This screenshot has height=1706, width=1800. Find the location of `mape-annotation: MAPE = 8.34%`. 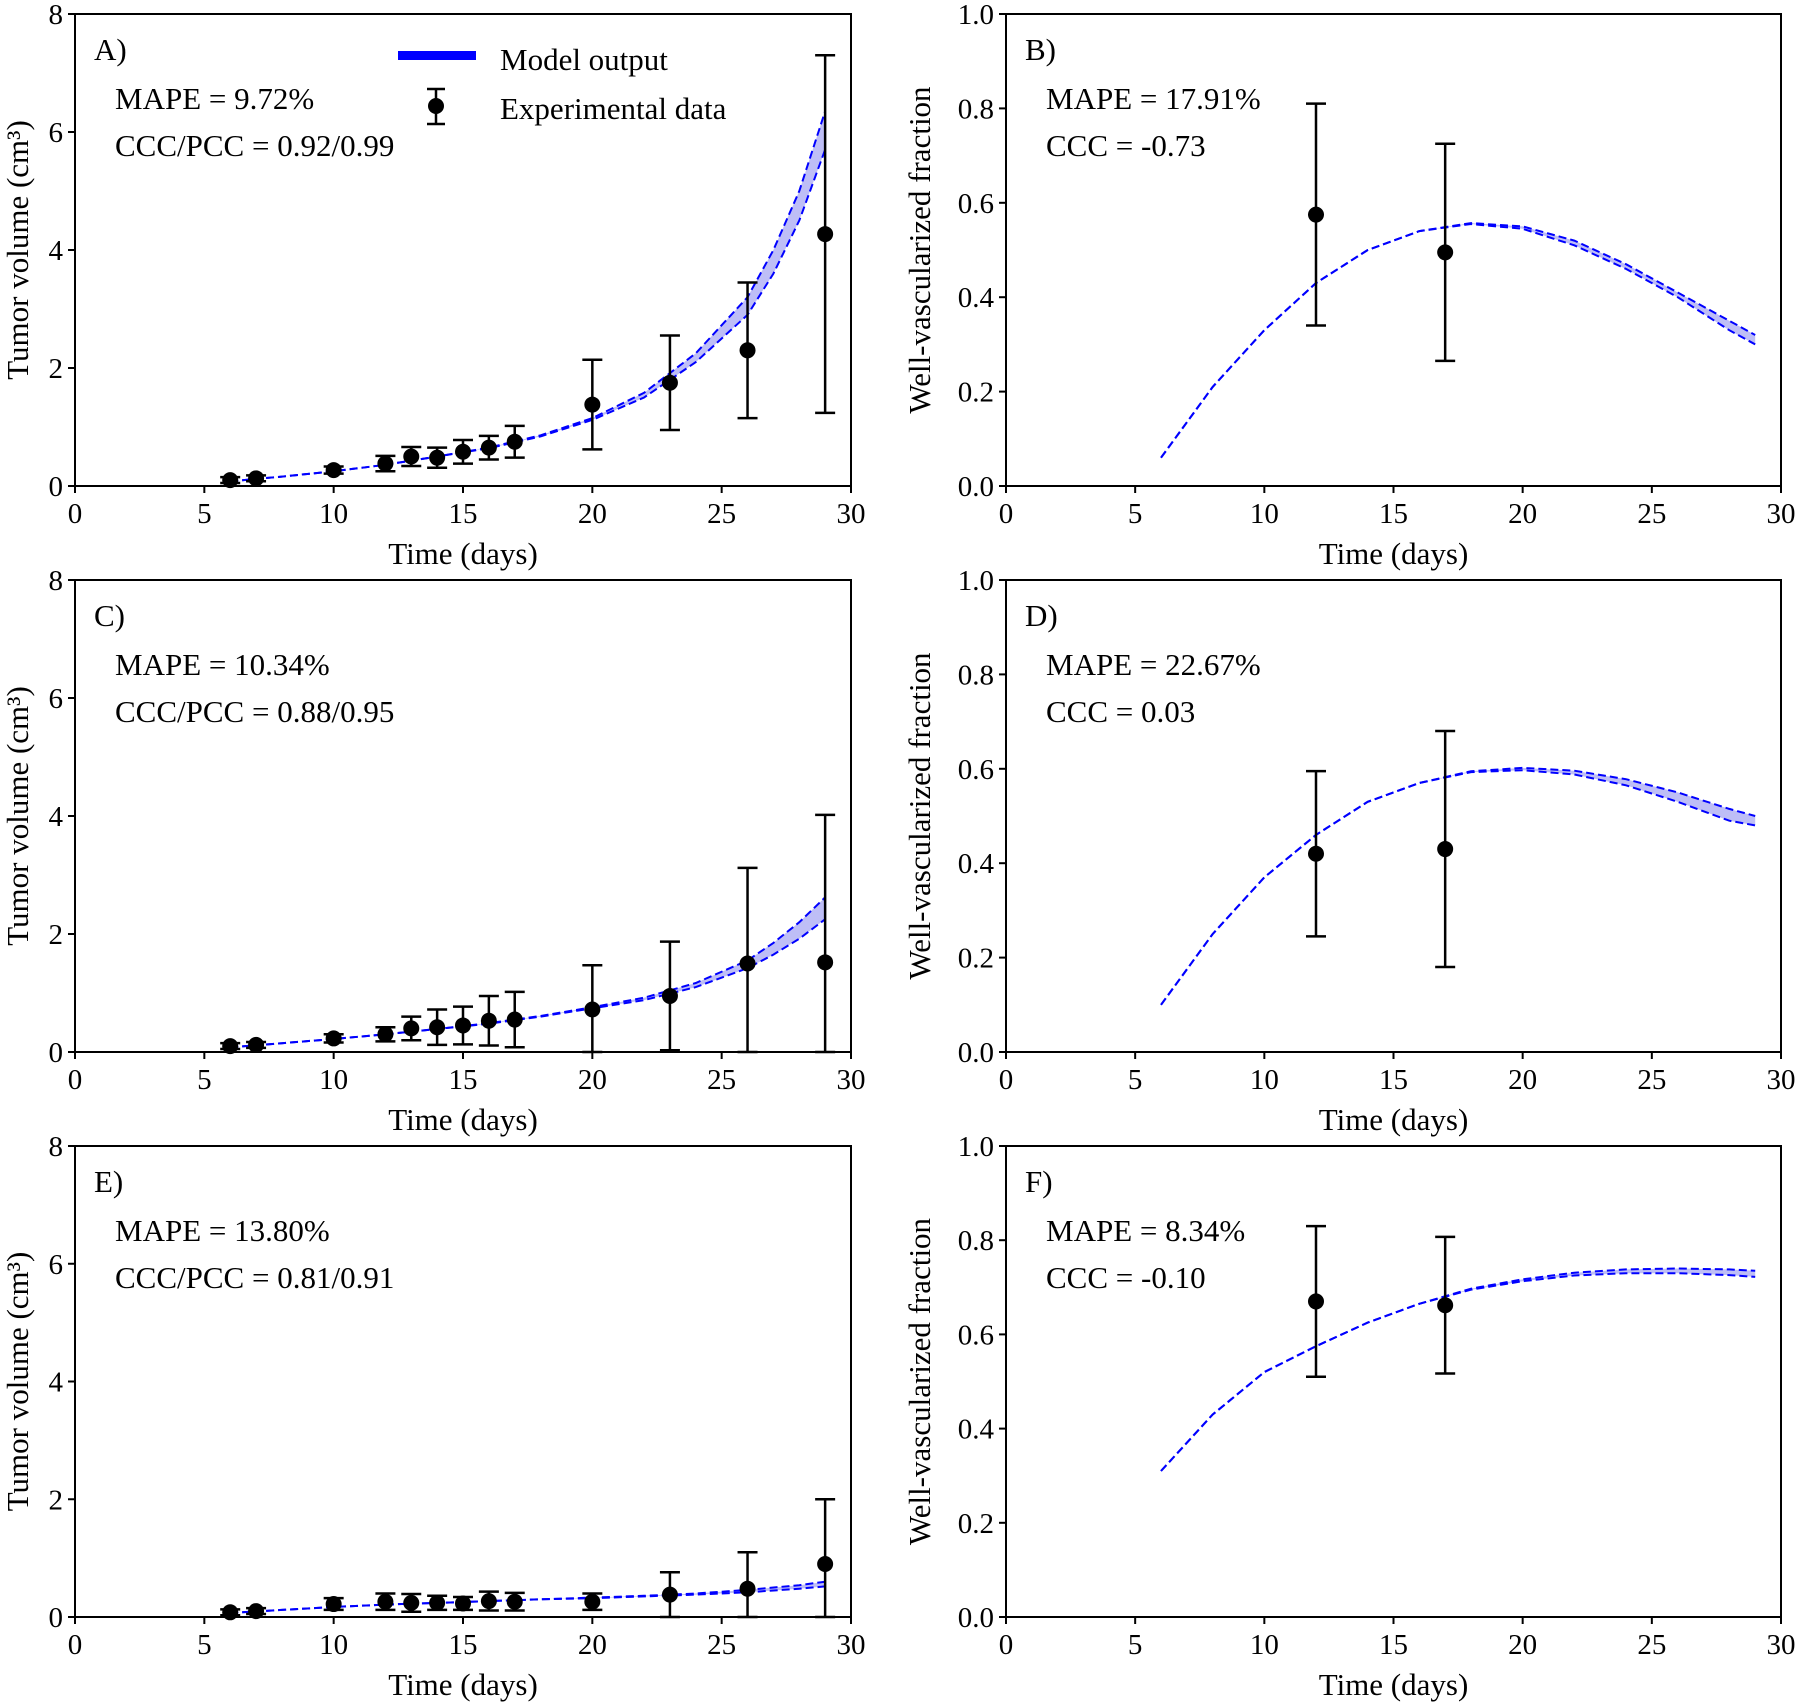

mape-annotation: MAPE = 8.34% is located at coordinates (1145, 1230).